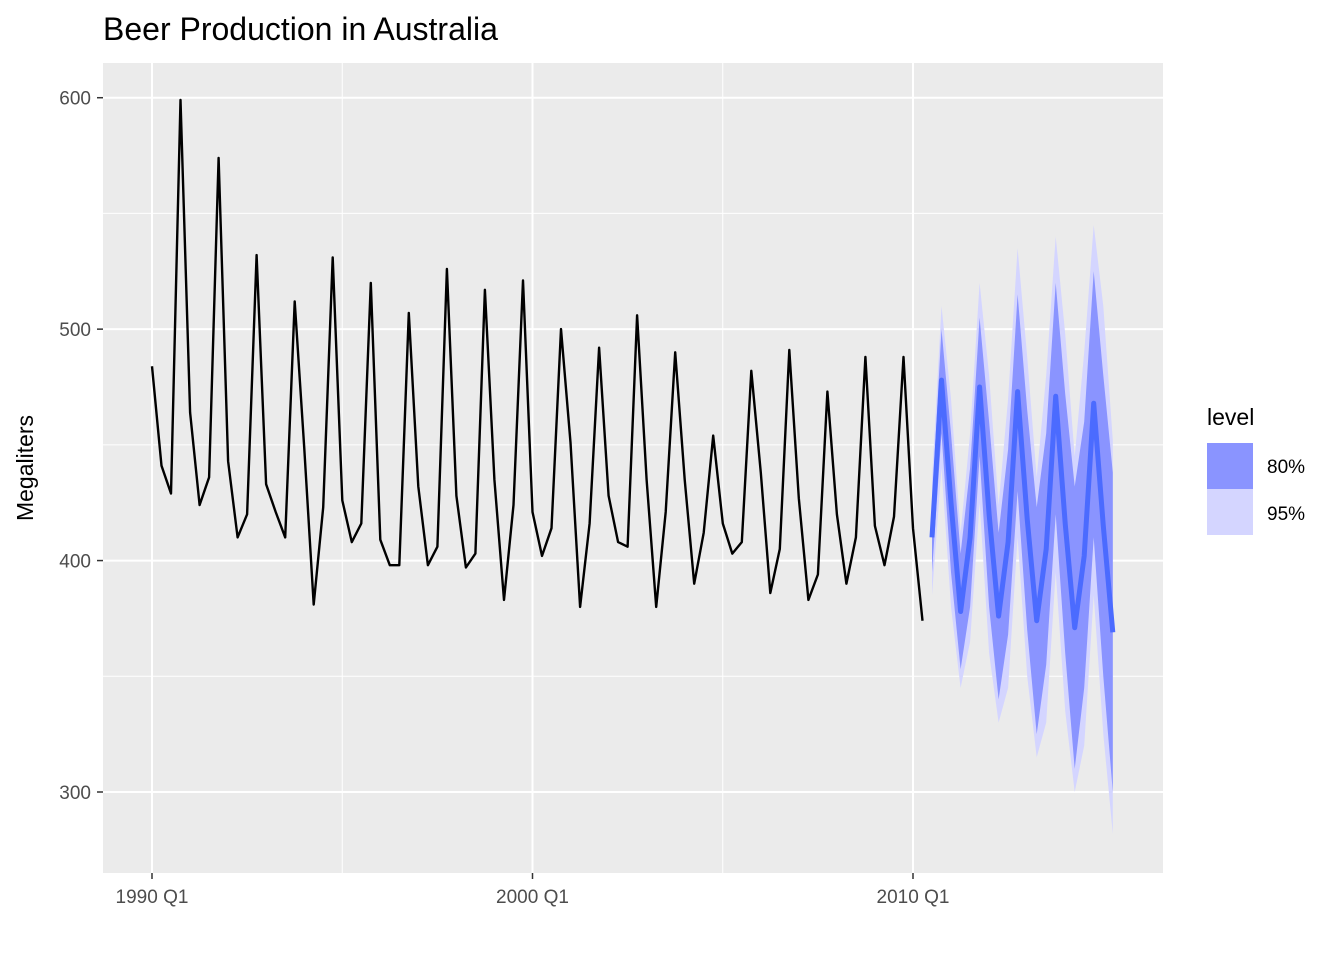  What do you see at coordinates (532, 897) in the screenshot?
I see `x-tick-label: 2000 Q1` at bounding box center [532, 897].